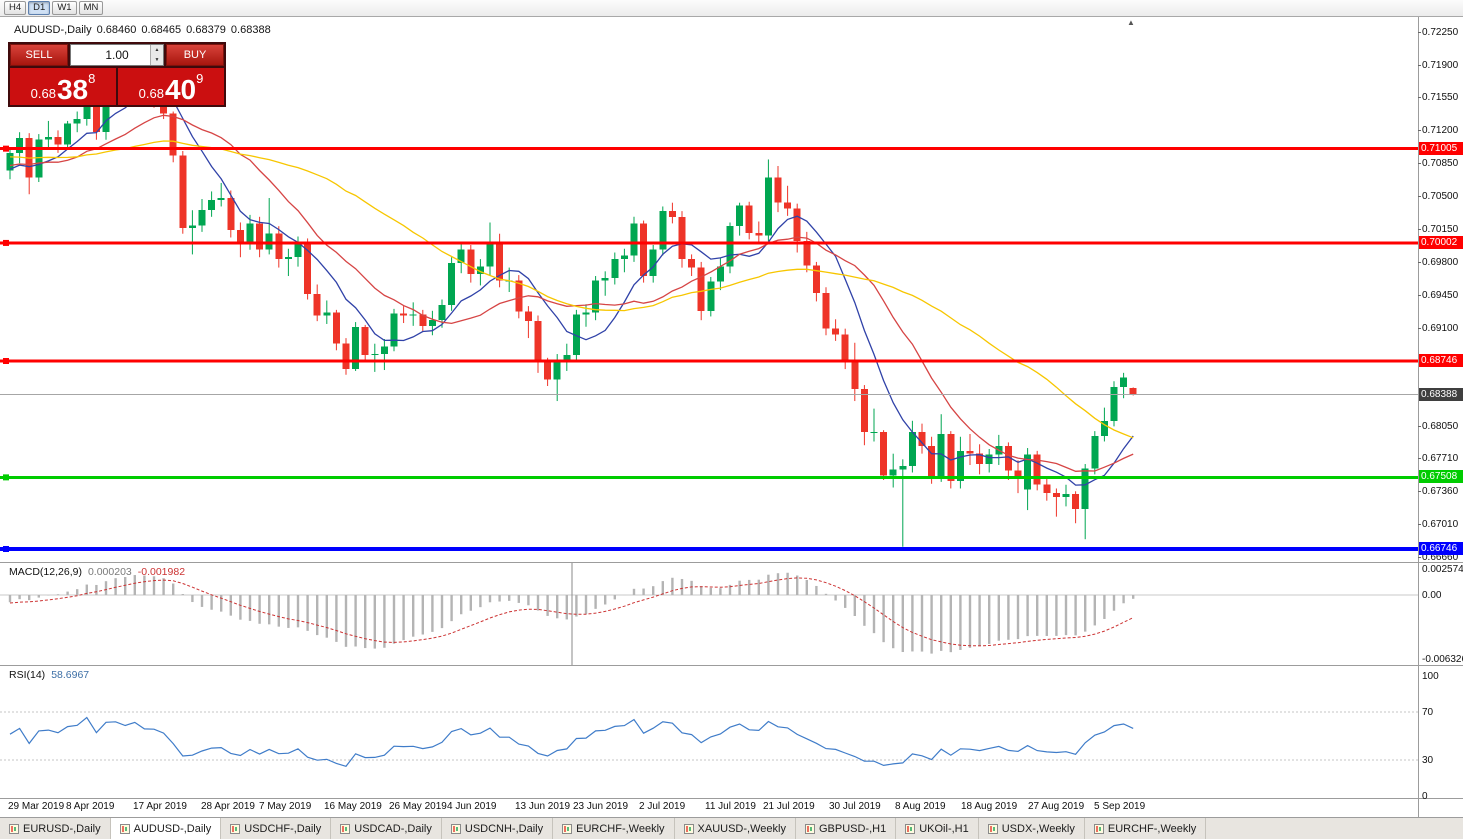  I want to click on volume-field: 1.00 ▲ ▼, so click(117, 55).